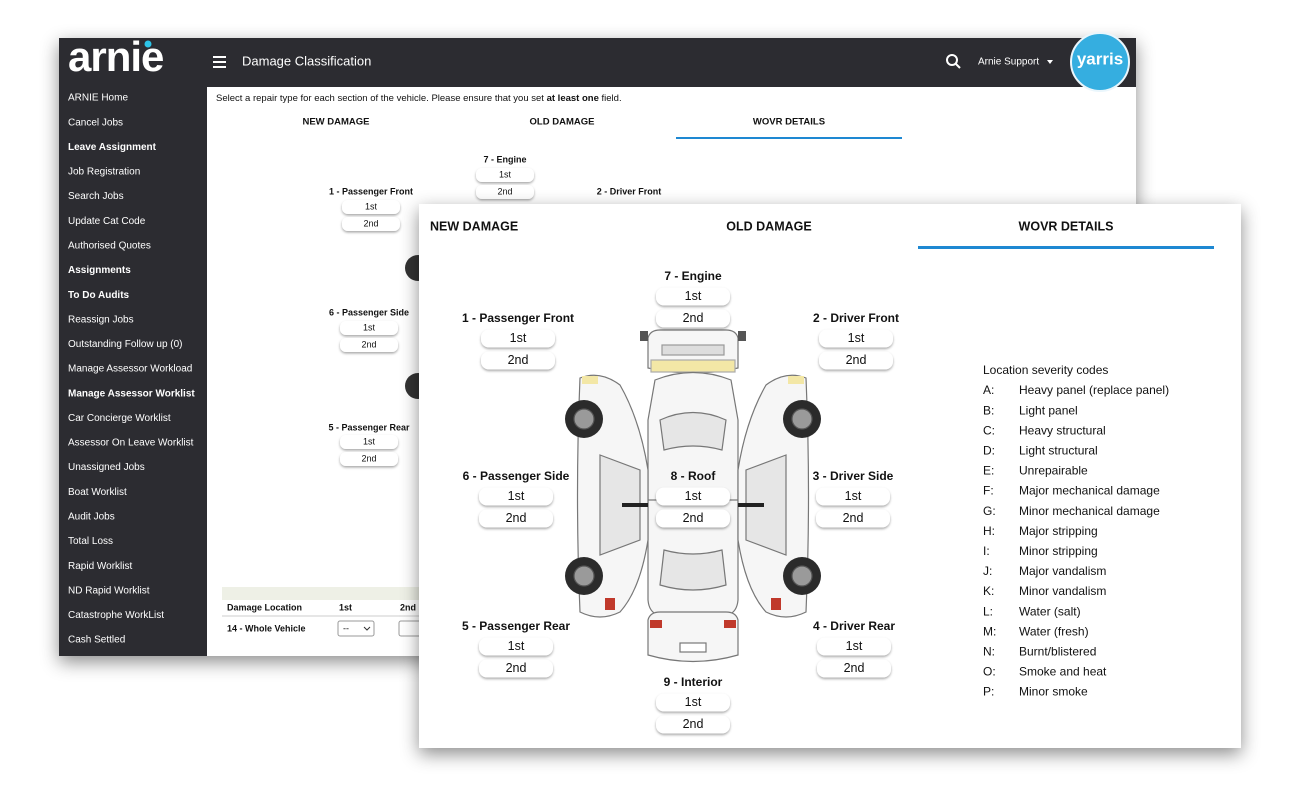 Image resolution: width=1300 pixels, height=806 pixels. Describe the element at coordinates (106, 467) in the screenshot. I see `sidebar-item: Unassigned Jobs` at that location.